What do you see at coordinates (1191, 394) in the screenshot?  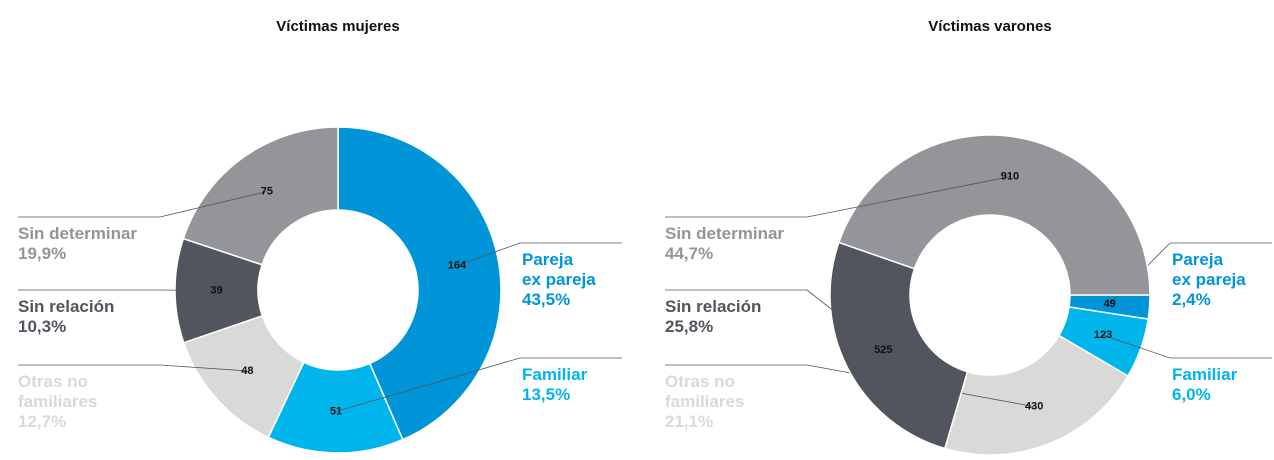 I see `percent-label: 6,0%` at bounding box center [1191, 394].